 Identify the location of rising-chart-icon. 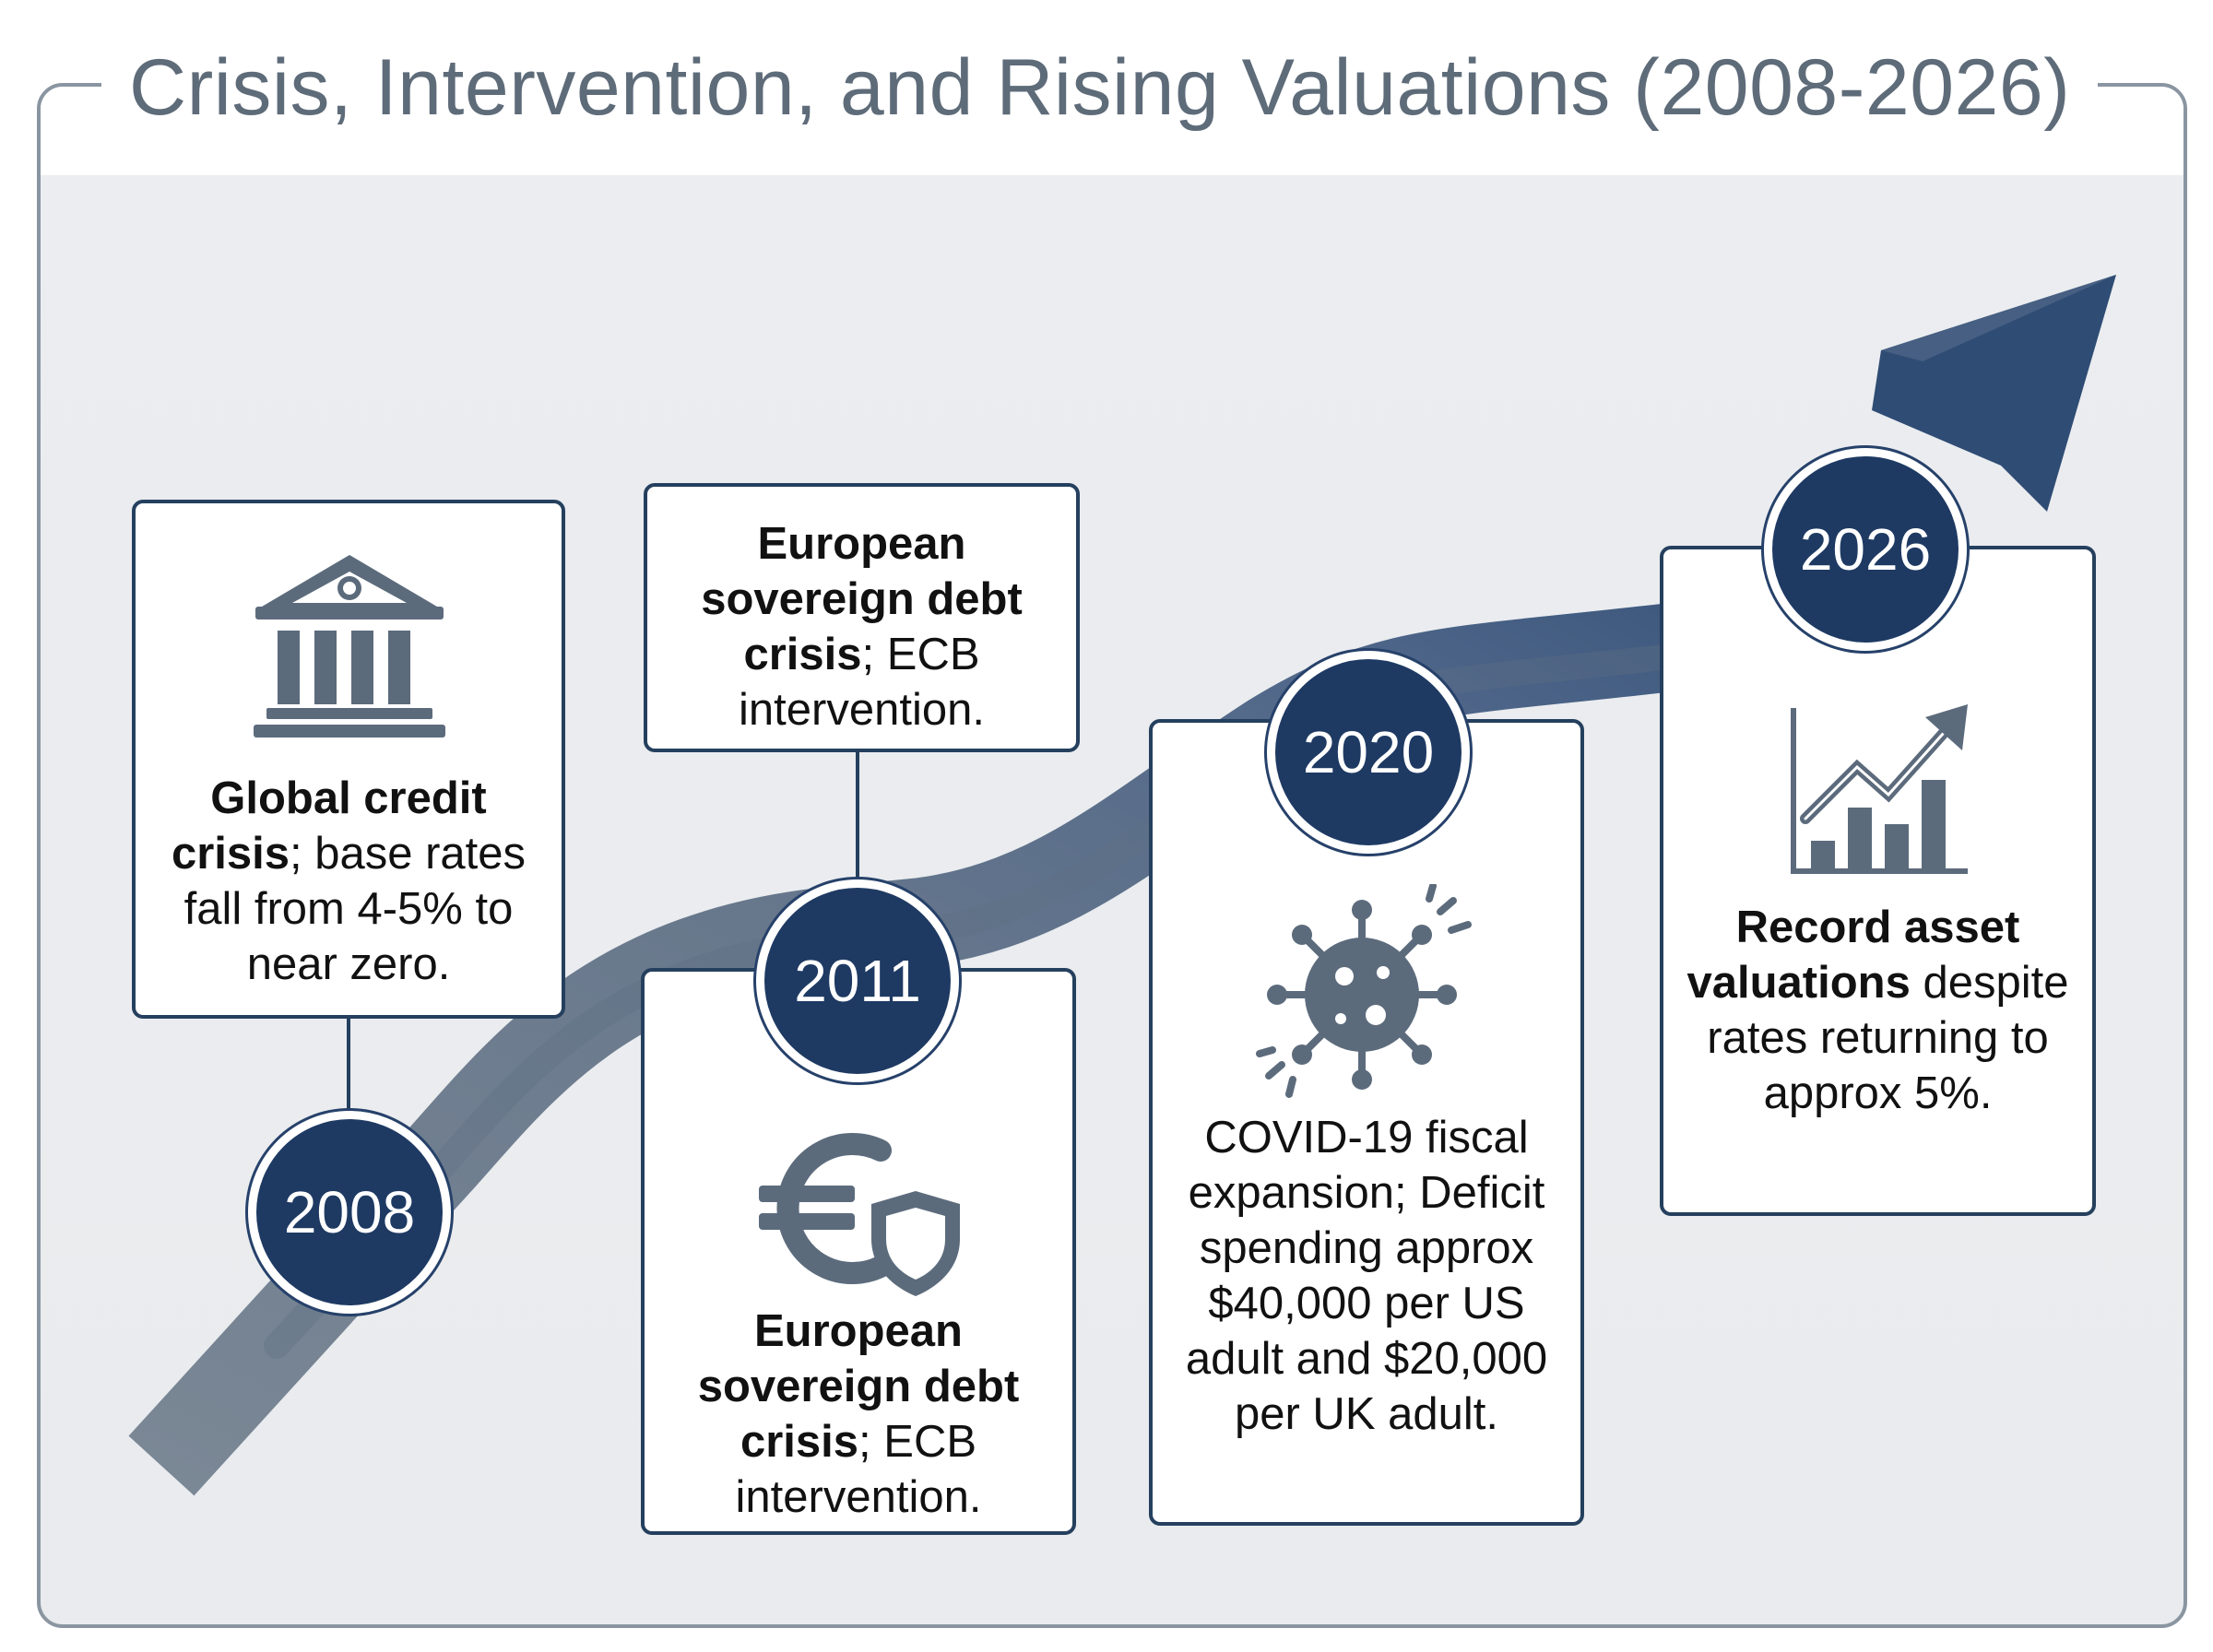
(1879, 789).